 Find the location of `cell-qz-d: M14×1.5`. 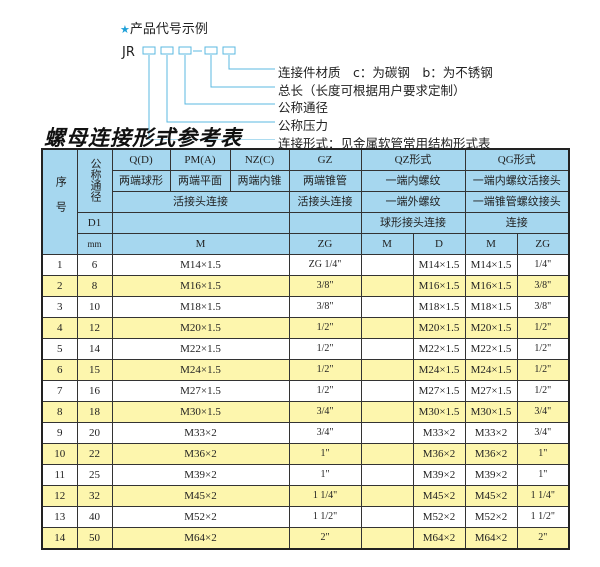

cell-qz-d: M14×1.5 is located at coordinates (439, 265).